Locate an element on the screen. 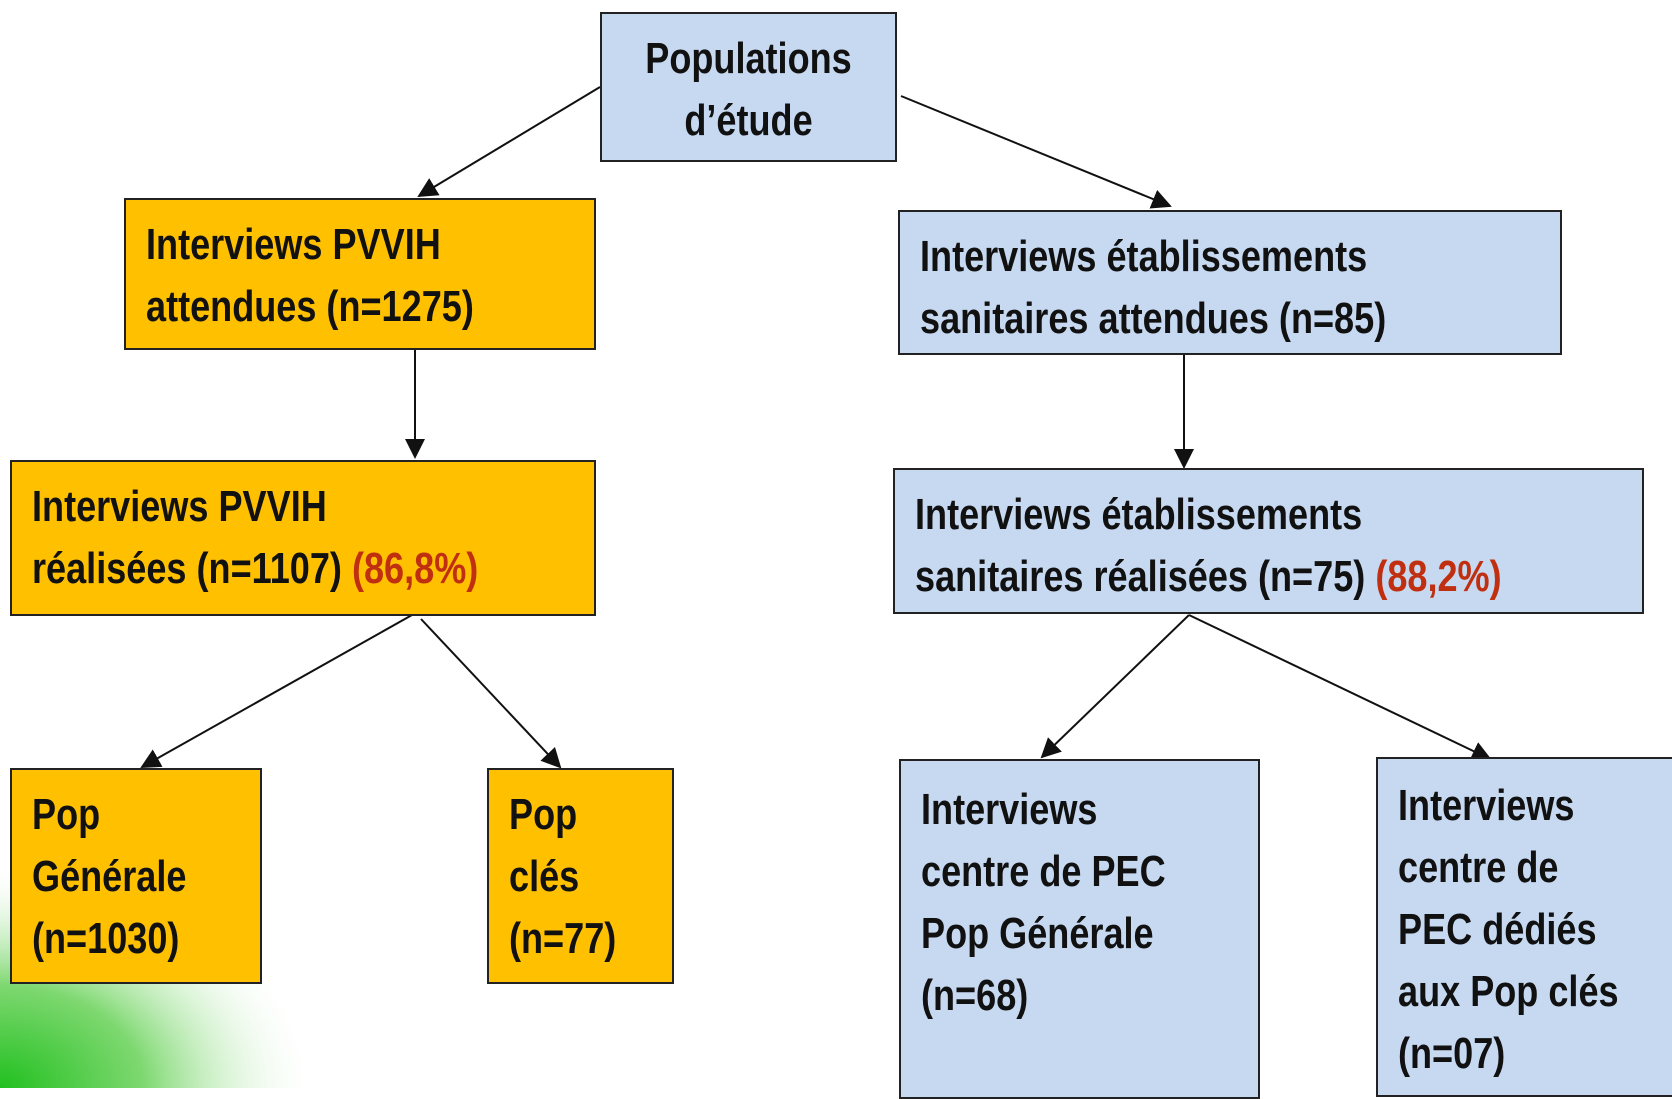 Image resolution: width=1672 pixels, height=1099 pixels. label: d’étude is located at coordinates (748, 120).